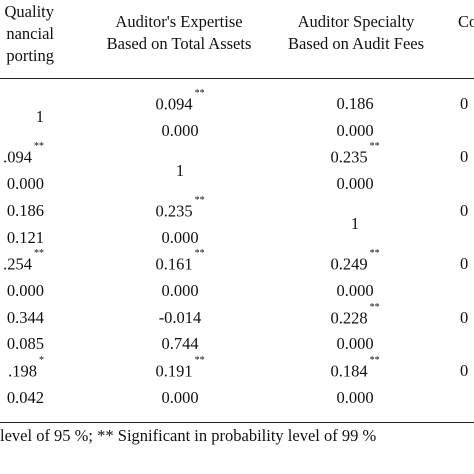 This screenshot has width=474, height=474. I want to click on cell-r8-c1: 0.344, so click(25, 317).